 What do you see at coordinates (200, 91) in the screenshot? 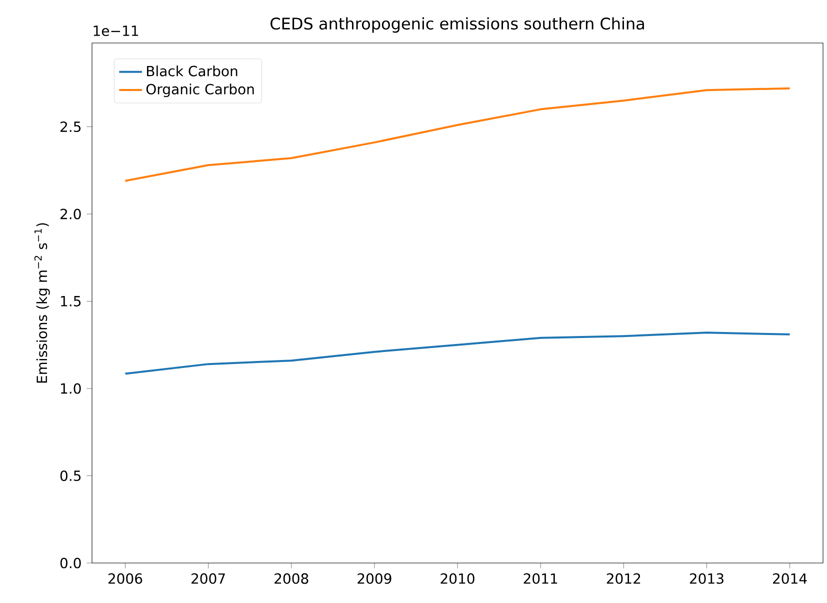
I see `legend-label: Organic Carbon` at bounding box center [200, 91].